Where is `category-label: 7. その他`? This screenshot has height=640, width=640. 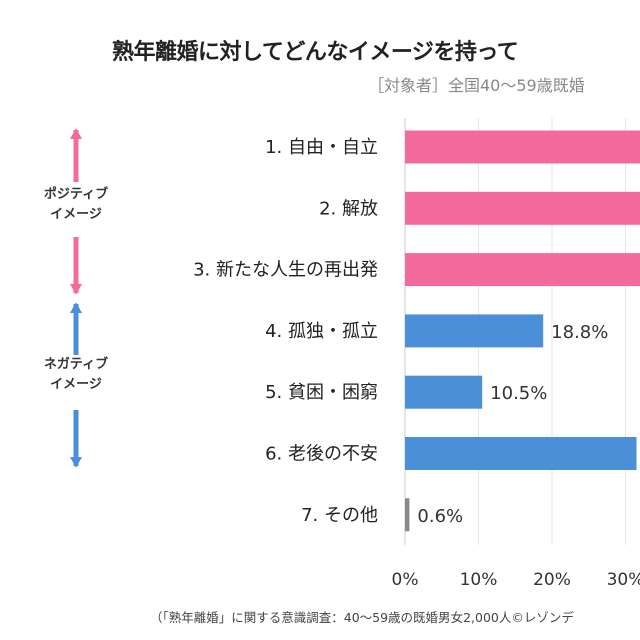
category-label: 7. その他 is located at coordinates (339, 515).